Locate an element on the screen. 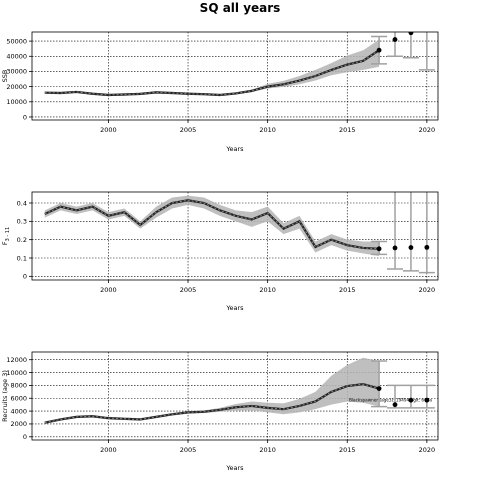 The image size is (480, 480). annotation-text: Blackspawner (age3): 19494 , glt: 660a is located at coordinates (390, 400).